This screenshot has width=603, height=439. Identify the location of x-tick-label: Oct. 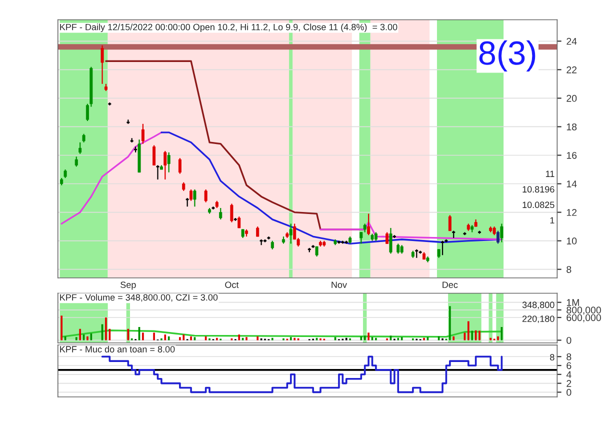
(232, 285).